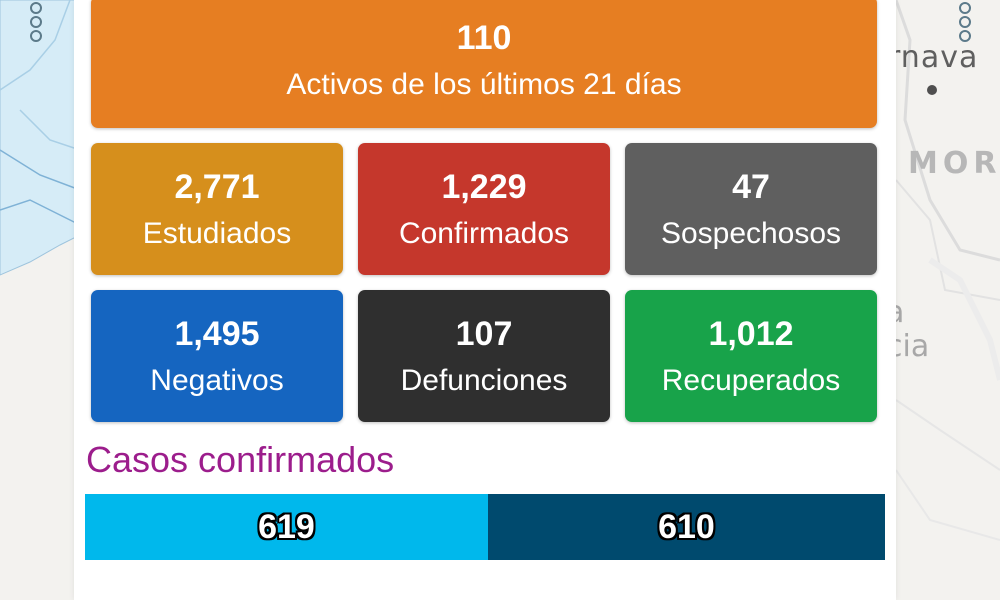 The height and width of the screenshot is (600, 1000). Describe the element at coordinates (240, 459) in the screenshot. I see `confirmed-cases-title: Casos confirmados` at that location.